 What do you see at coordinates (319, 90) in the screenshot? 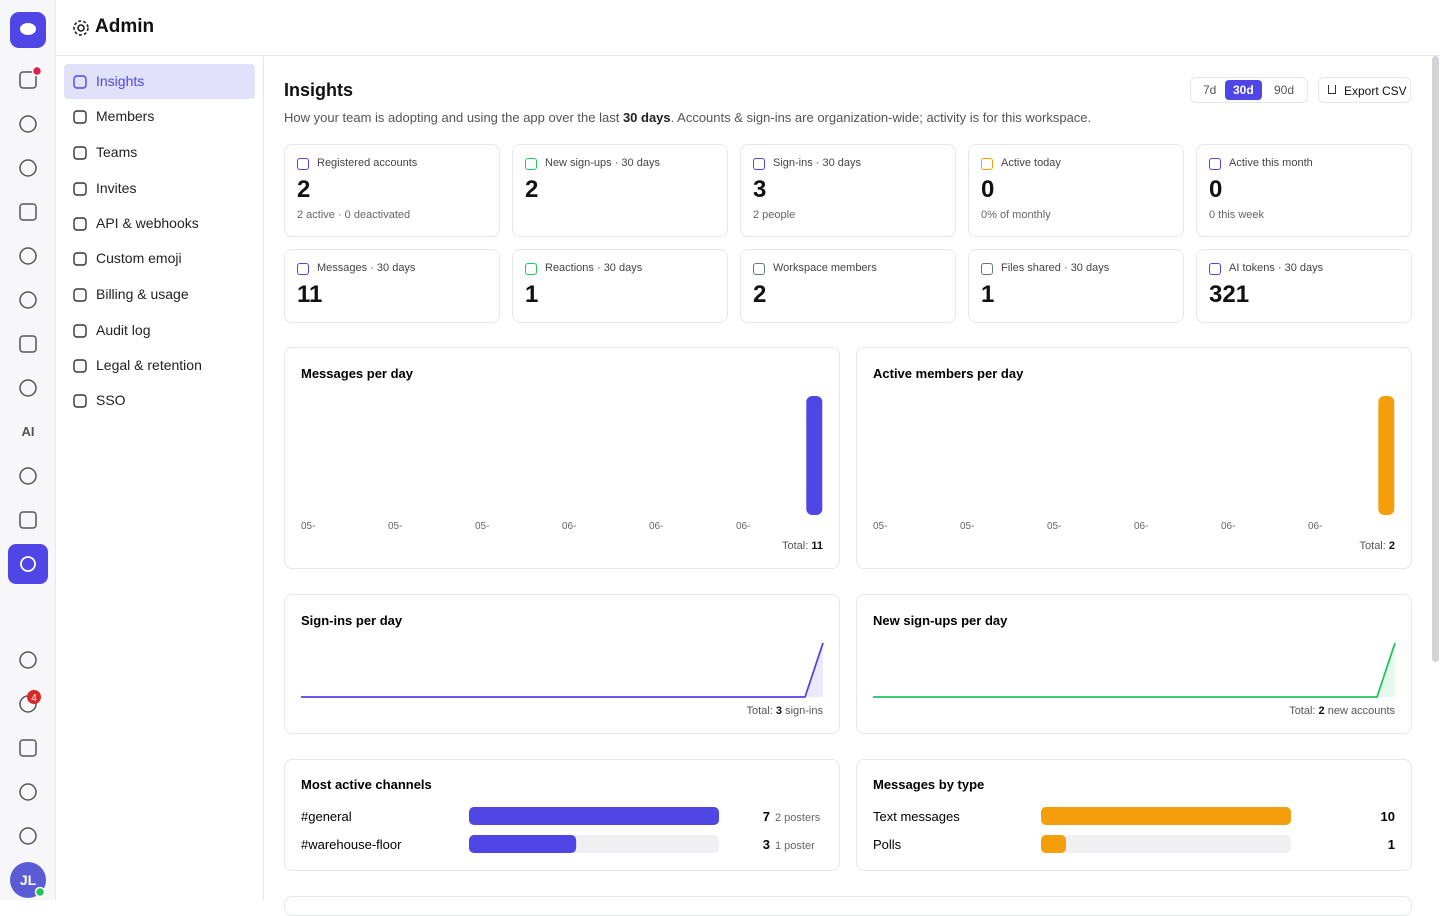
I see `page-title: Insights` at bounding box center [319, 90].